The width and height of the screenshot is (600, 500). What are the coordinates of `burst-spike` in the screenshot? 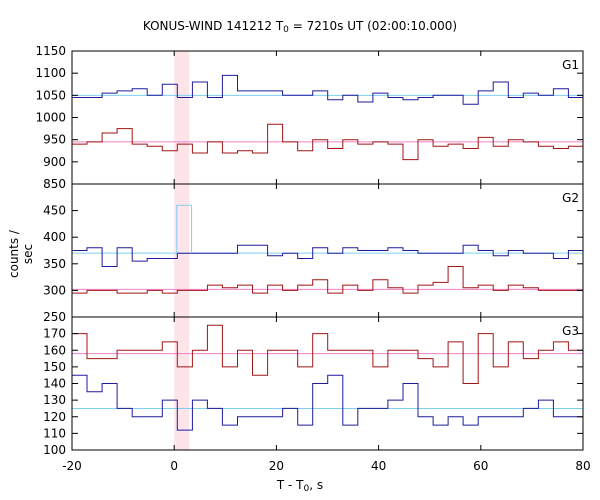 It's located at (184, 229).